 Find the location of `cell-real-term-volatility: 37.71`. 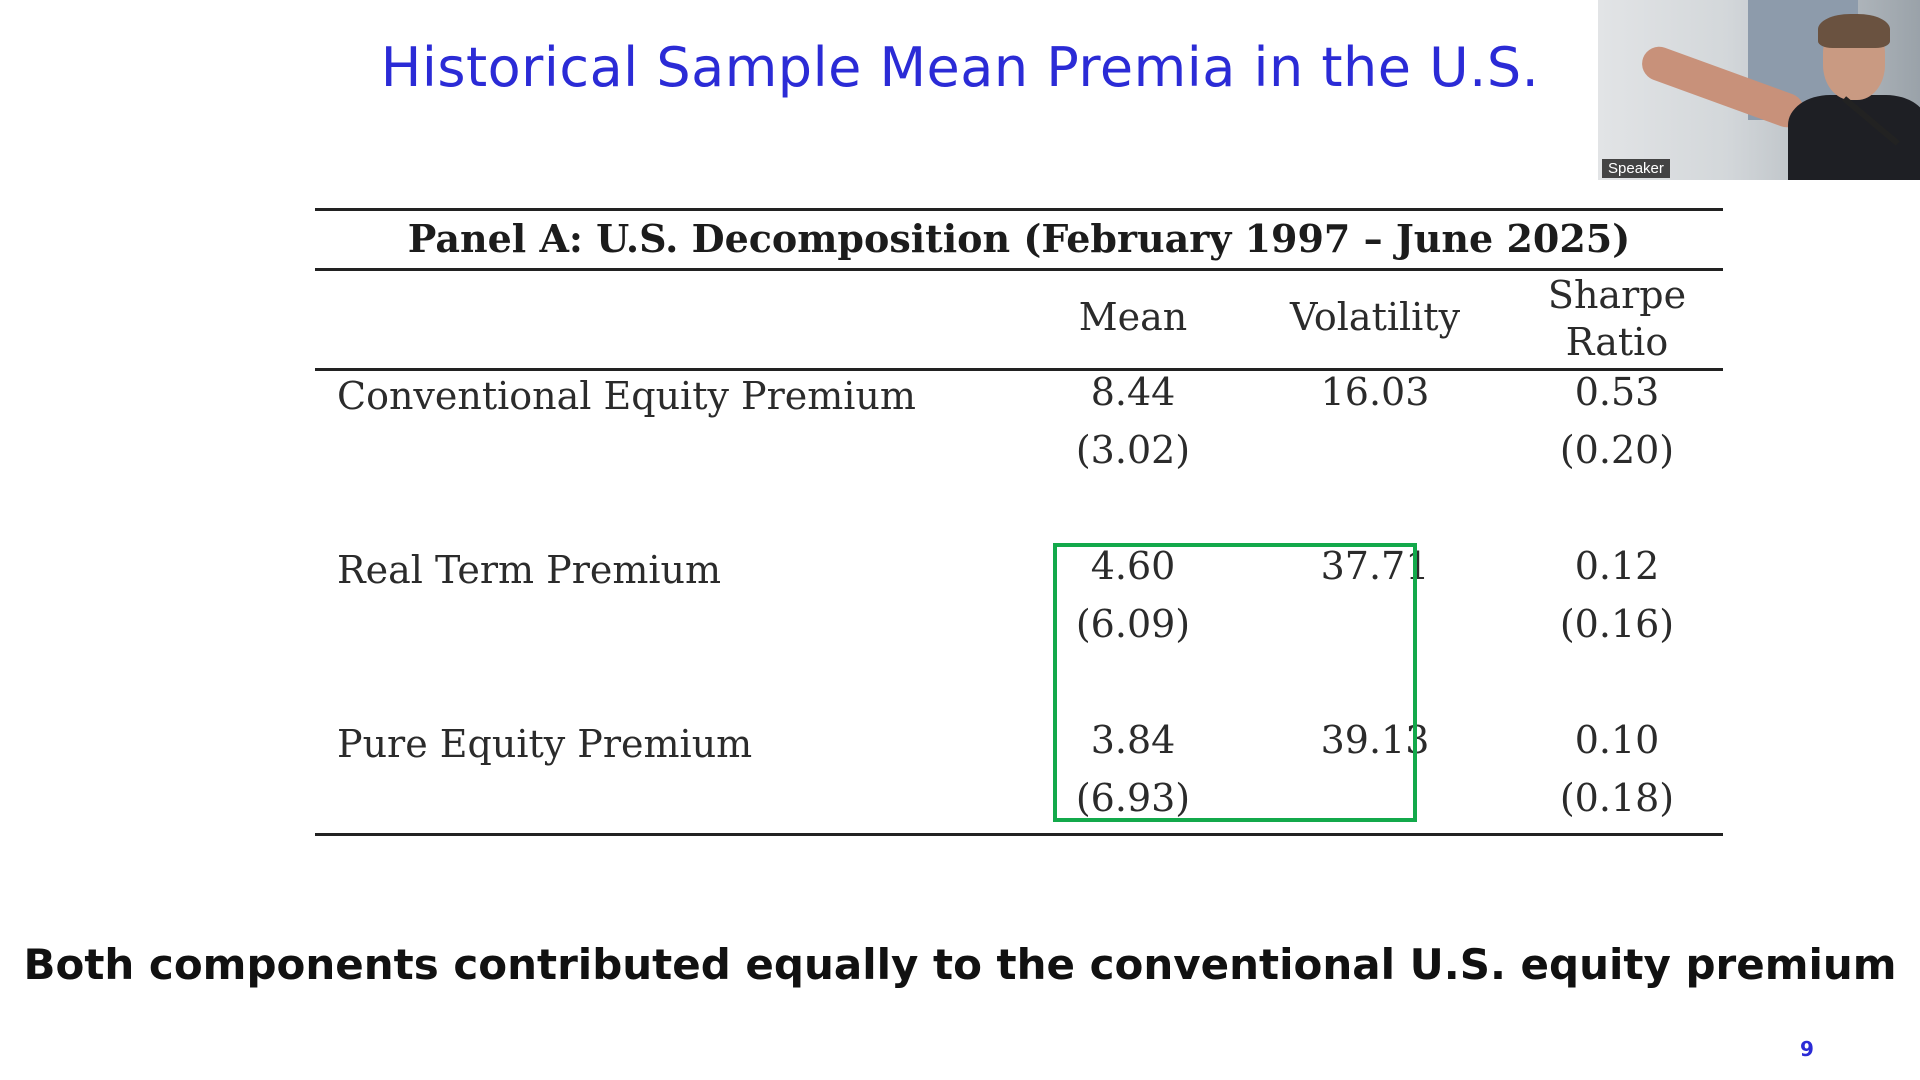

cell-real-term-volatility: 37.71 is located at coordinates (1375, 566).